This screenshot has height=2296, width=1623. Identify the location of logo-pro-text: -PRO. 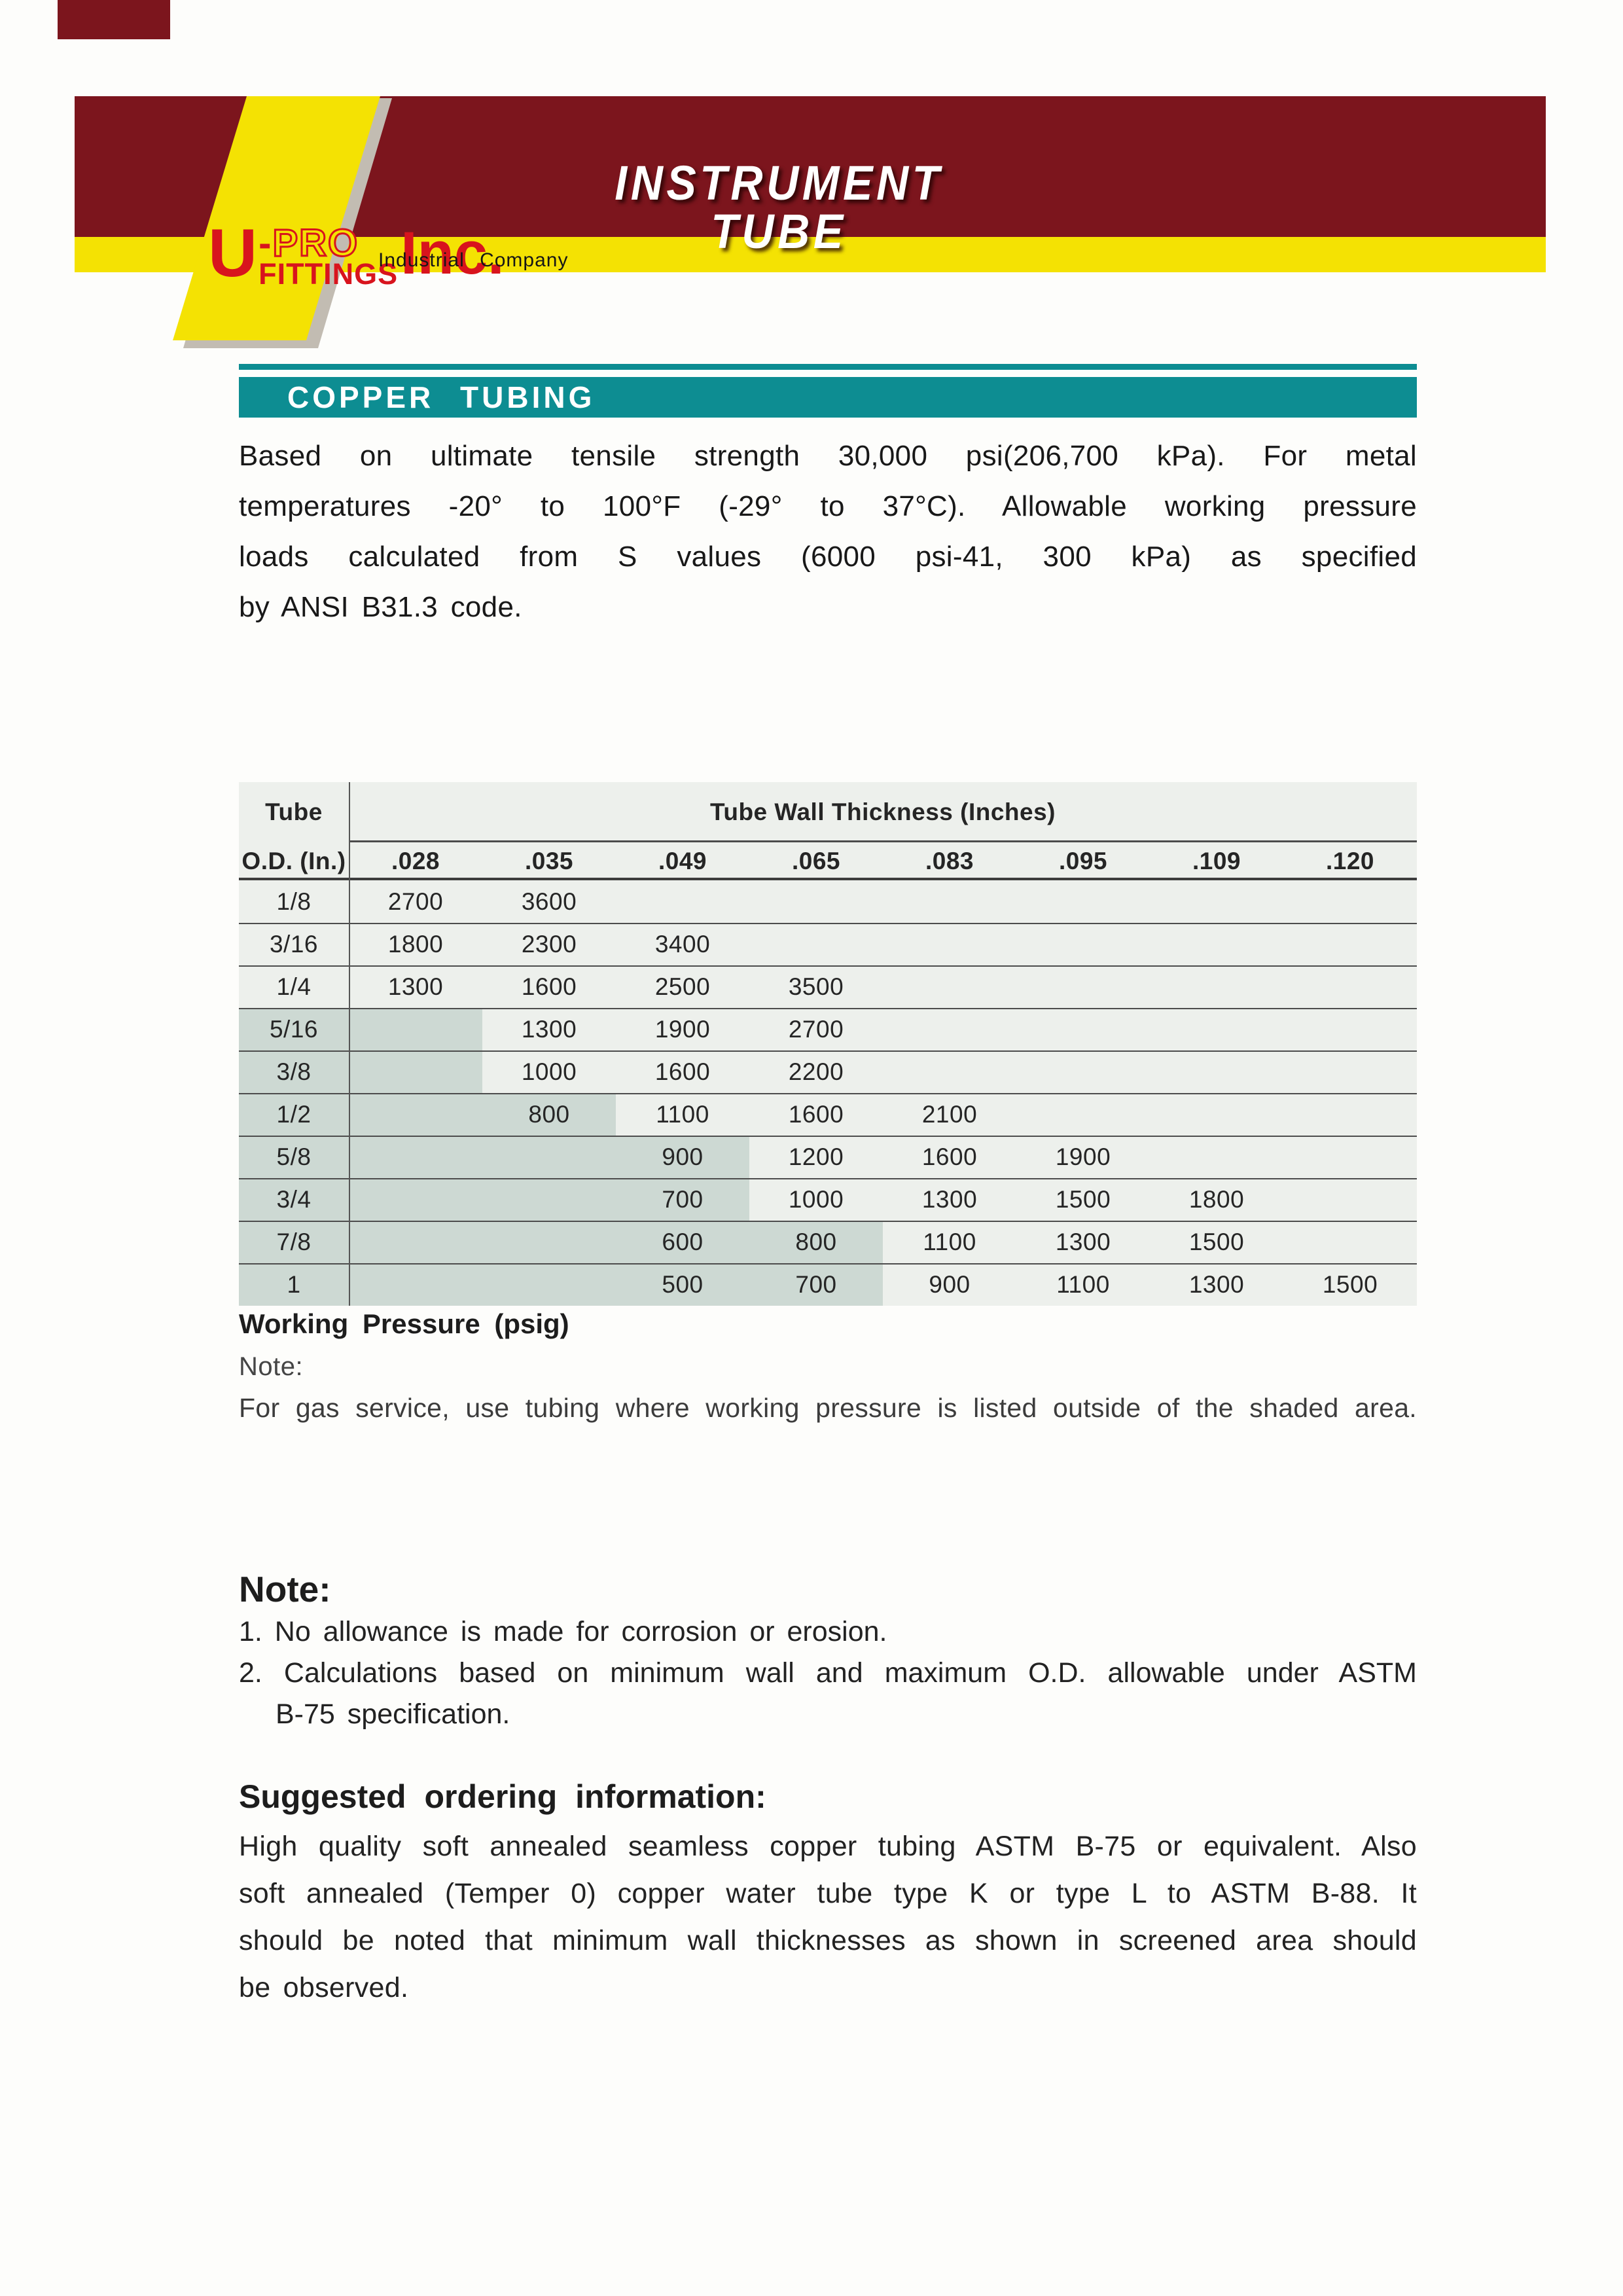
(328, 243).